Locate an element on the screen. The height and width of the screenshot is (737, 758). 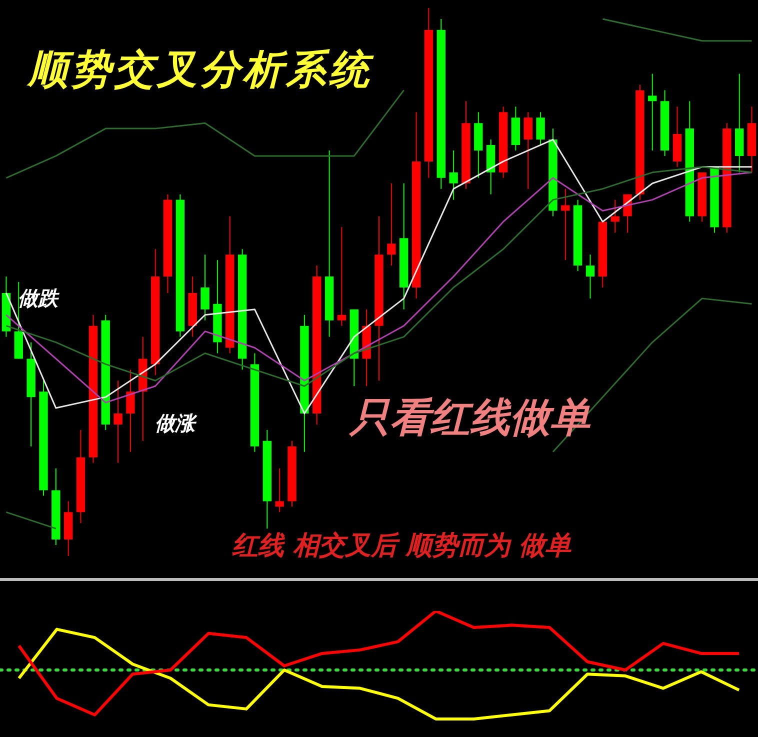
annotation: 红线 相交叉后 顺势而为 做单 is located at coordinates (402, 546).